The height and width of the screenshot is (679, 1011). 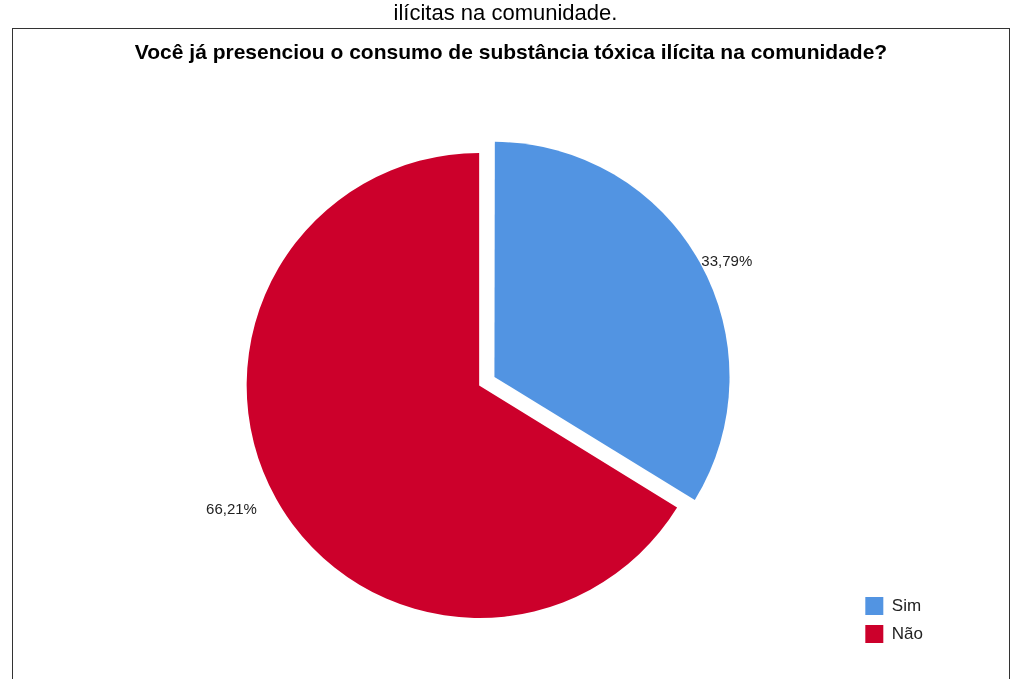 What do you see at coordinates (231, 508) in the screenshot?
I see `data-label: 66,21%` at bounding box center [231, 508].